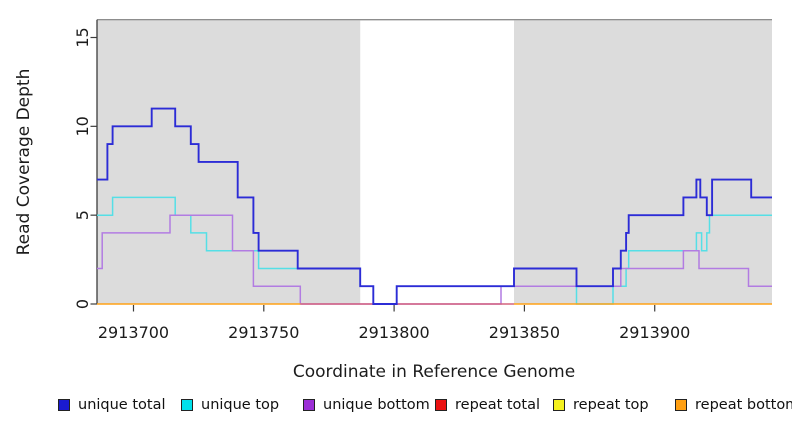  What do you see at coordinates (559, 405) in the screenshot?
I see `legend-swatch-repeat-top` at bounding box center [559, 405].